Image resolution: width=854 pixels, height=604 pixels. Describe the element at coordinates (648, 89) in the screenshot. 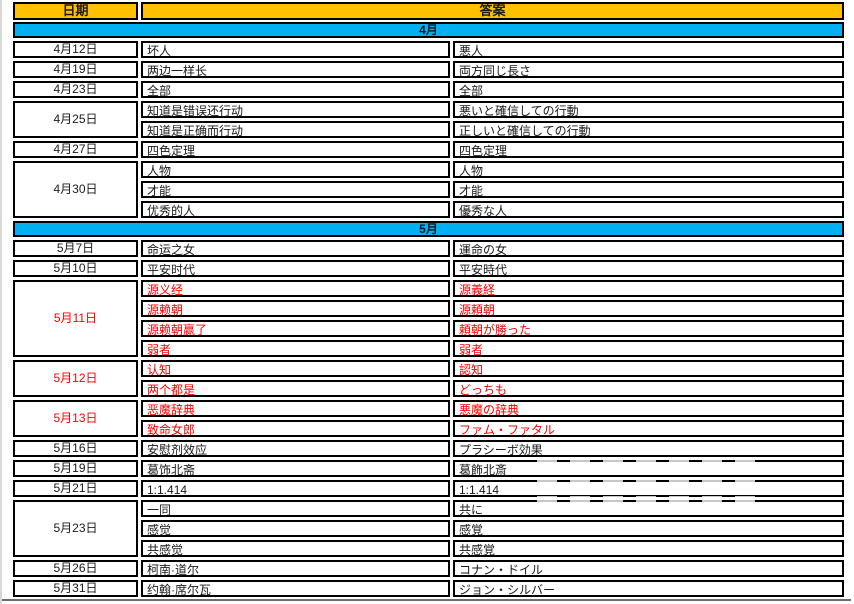

I see `answer-cell-jp: 全部` at that location.